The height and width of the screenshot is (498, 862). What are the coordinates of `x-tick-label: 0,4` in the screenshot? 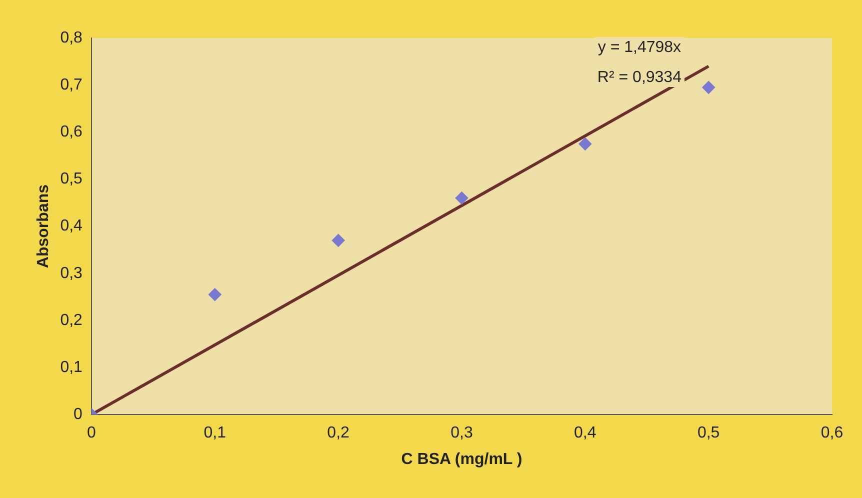 It's located at (585, 433).